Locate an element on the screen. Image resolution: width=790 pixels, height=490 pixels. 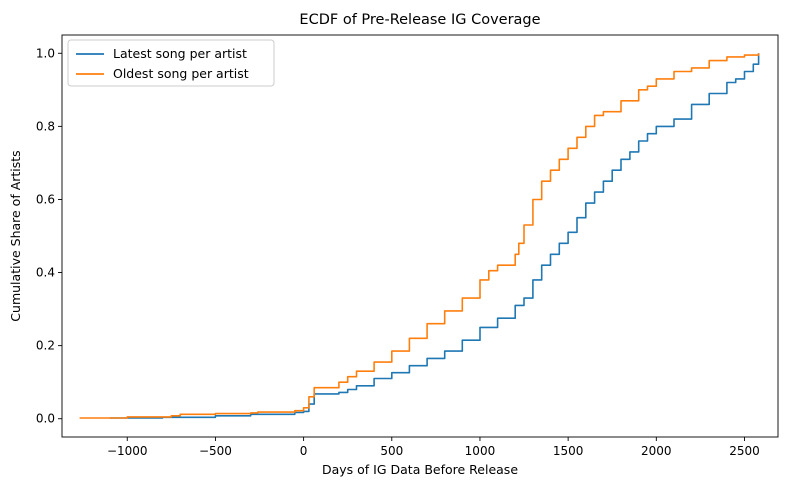
x-axis: −1000 −500 0 500 1000 1500 2000 2500 is located at coordinates (433, 447).